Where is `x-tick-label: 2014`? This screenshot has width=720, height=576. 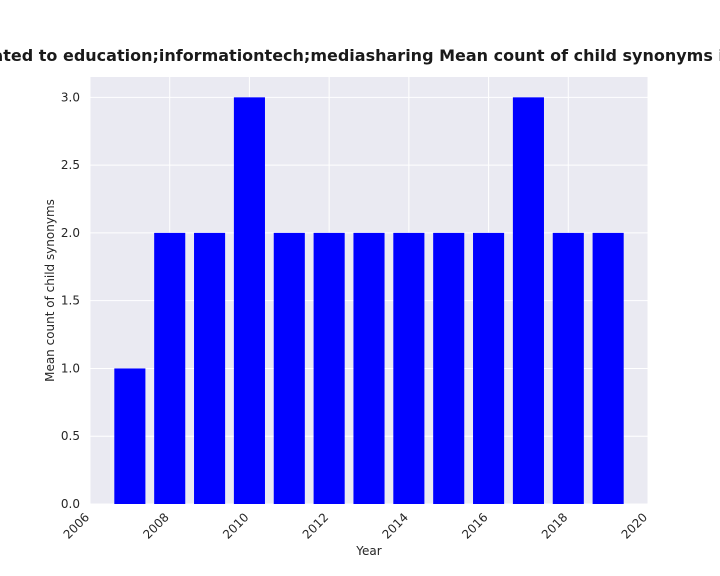 x-tick-label: 2014 is located at coordinates (394, 525).